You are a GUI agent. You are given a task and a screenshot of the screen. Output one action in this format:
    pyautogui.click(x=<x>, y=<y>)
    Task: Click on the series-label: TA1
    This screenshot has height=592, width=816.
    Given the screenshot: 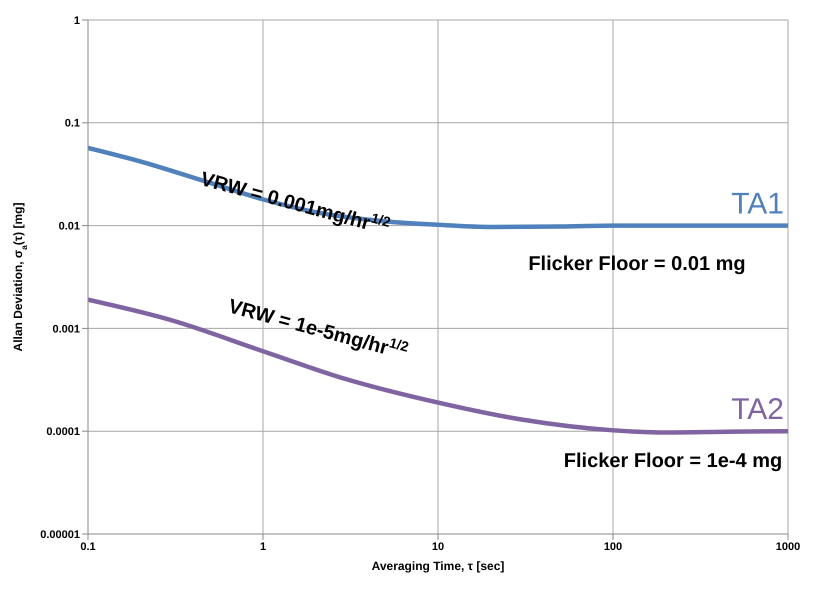 What is the action you would take?
    pyautogui.click(x=757, y=204)
    